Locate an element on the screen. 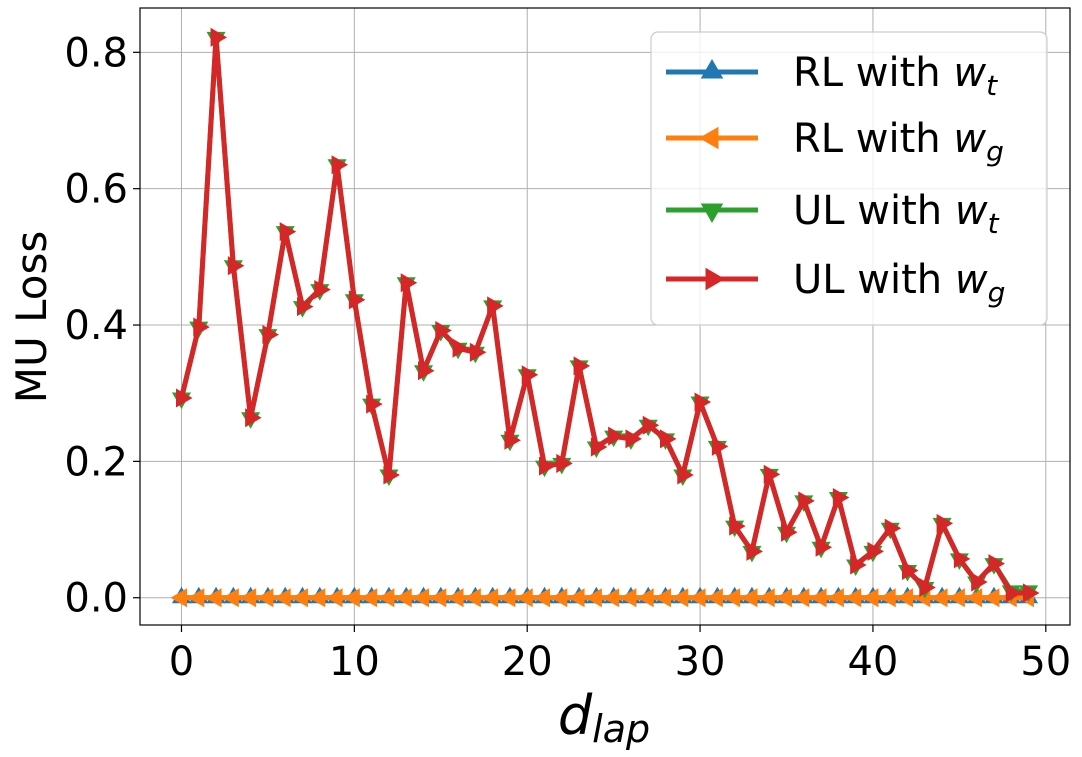  x-axis-label-sub: lap is located at coordinates (621, 729).